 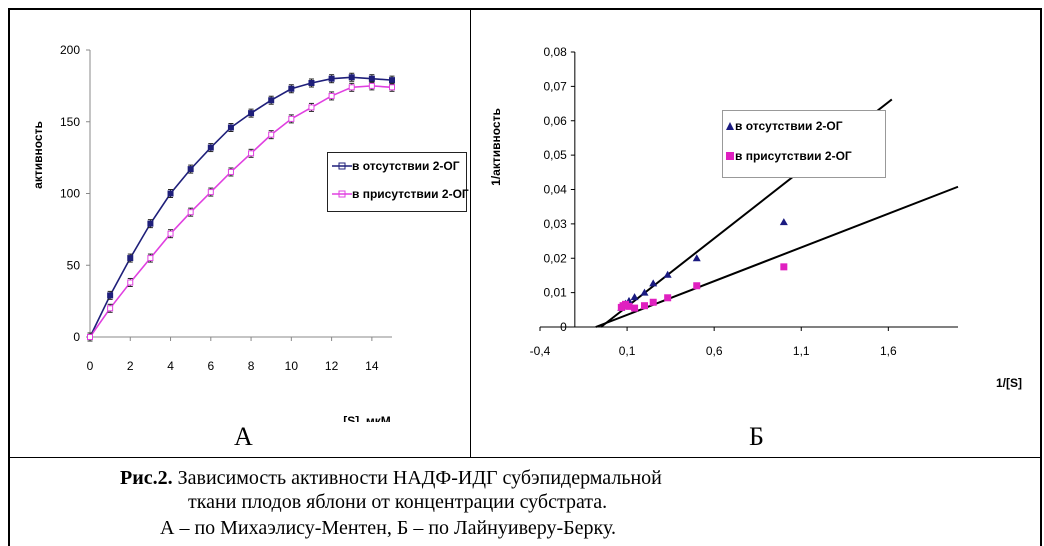 I want to click on x-tick-label: 12, so click(x=332, y=366).